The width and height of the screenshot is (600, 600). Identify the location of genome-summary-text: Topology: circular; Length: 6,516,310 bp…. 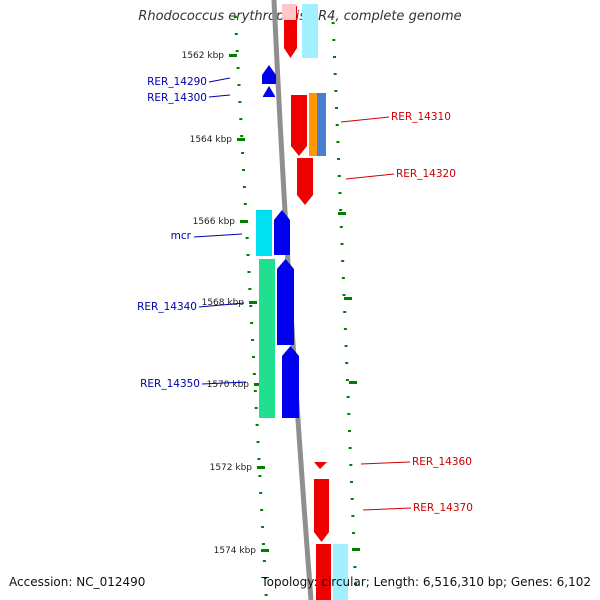
(426, 582).